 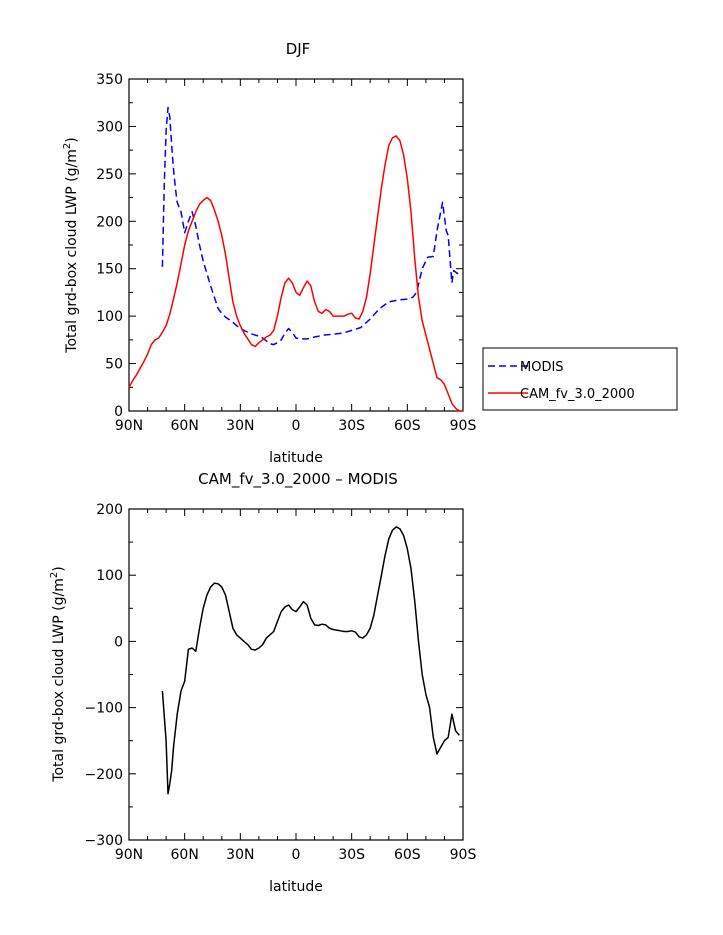 I want to click on bottom-y-tick-label: −200, so click(x=104, y=775).